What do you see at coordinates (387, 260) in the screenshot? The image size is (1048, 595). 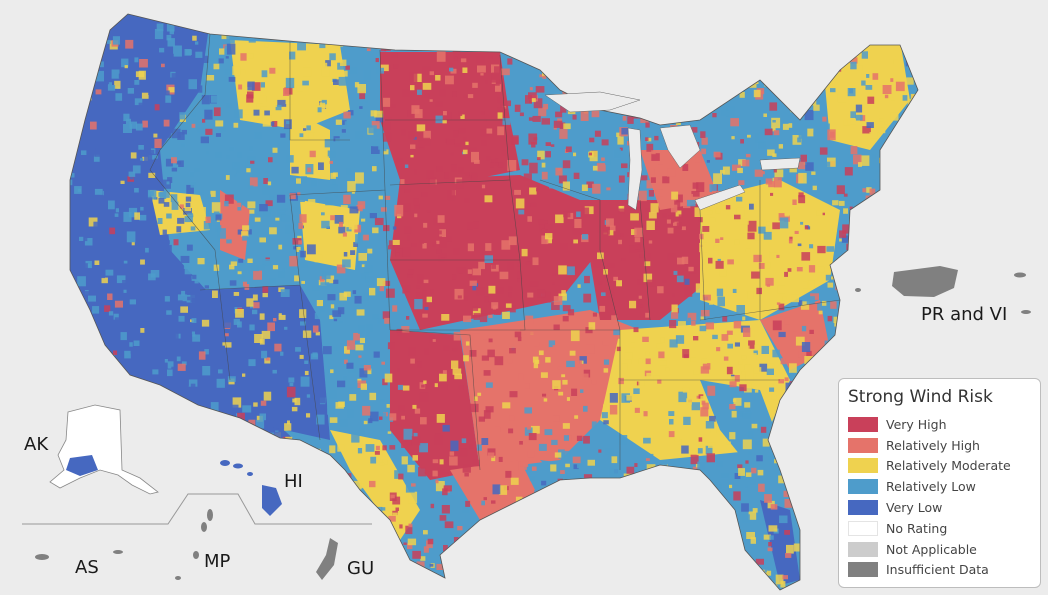 I see `state-border` at bounding box center [387, 260].